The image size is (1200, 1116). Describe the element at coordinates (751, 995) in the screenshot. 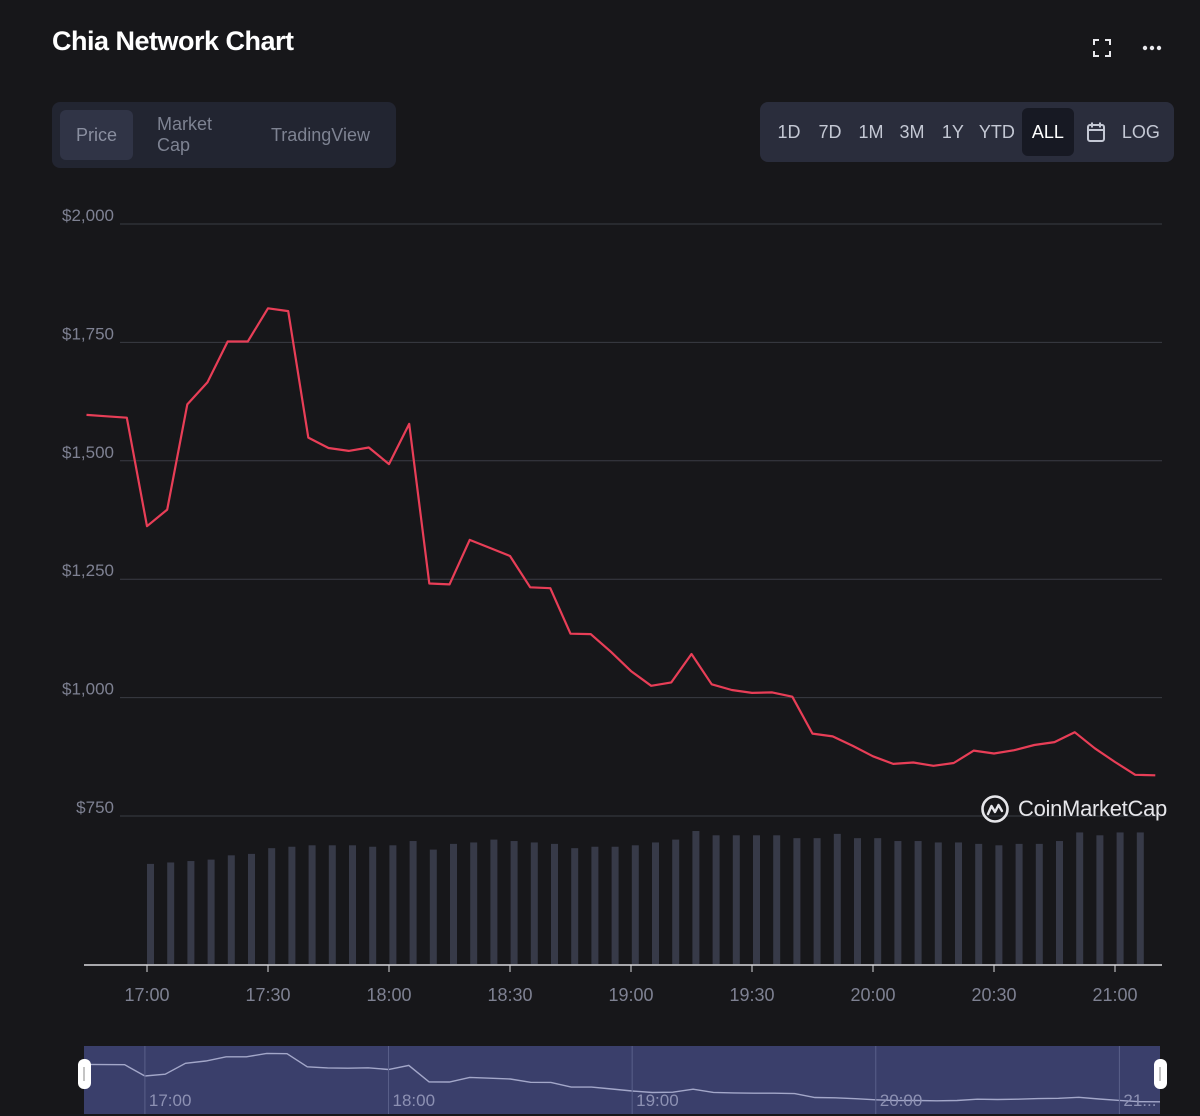

I see `x-tick-label: 19:30` at that location.